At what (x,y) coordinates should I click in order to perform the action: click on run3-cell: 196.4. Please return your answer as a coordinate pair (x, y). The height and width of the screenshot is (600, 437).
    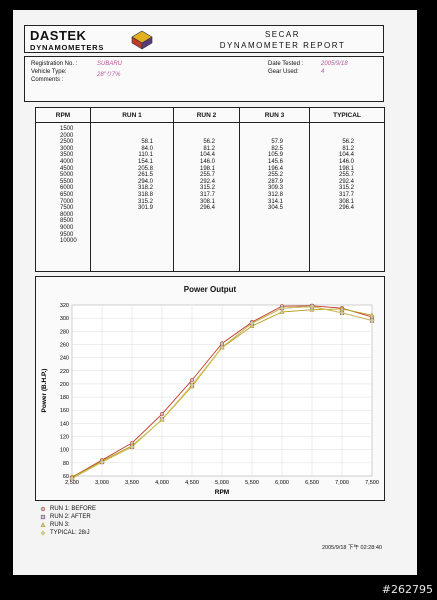
    Looking at the image, I should click on (275, 168).